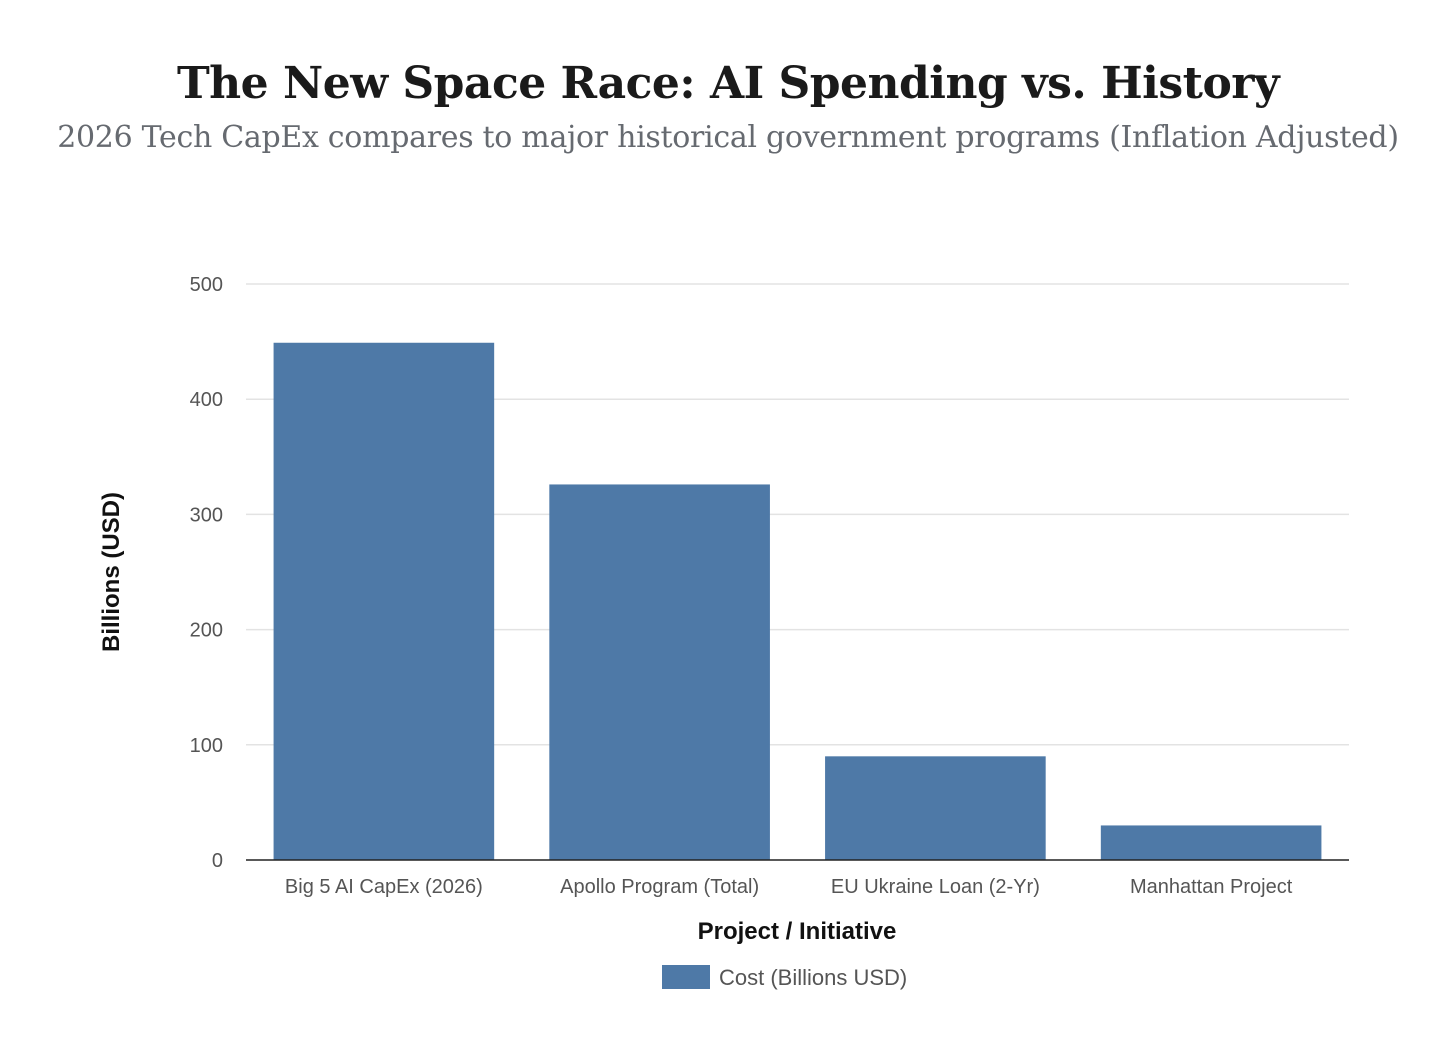 This screenshot has width=1456, height=1048. Describe the element at coordinates (813, 977) in the screenshot. I see `legend-label: Cost (Billions USD)` at that location.